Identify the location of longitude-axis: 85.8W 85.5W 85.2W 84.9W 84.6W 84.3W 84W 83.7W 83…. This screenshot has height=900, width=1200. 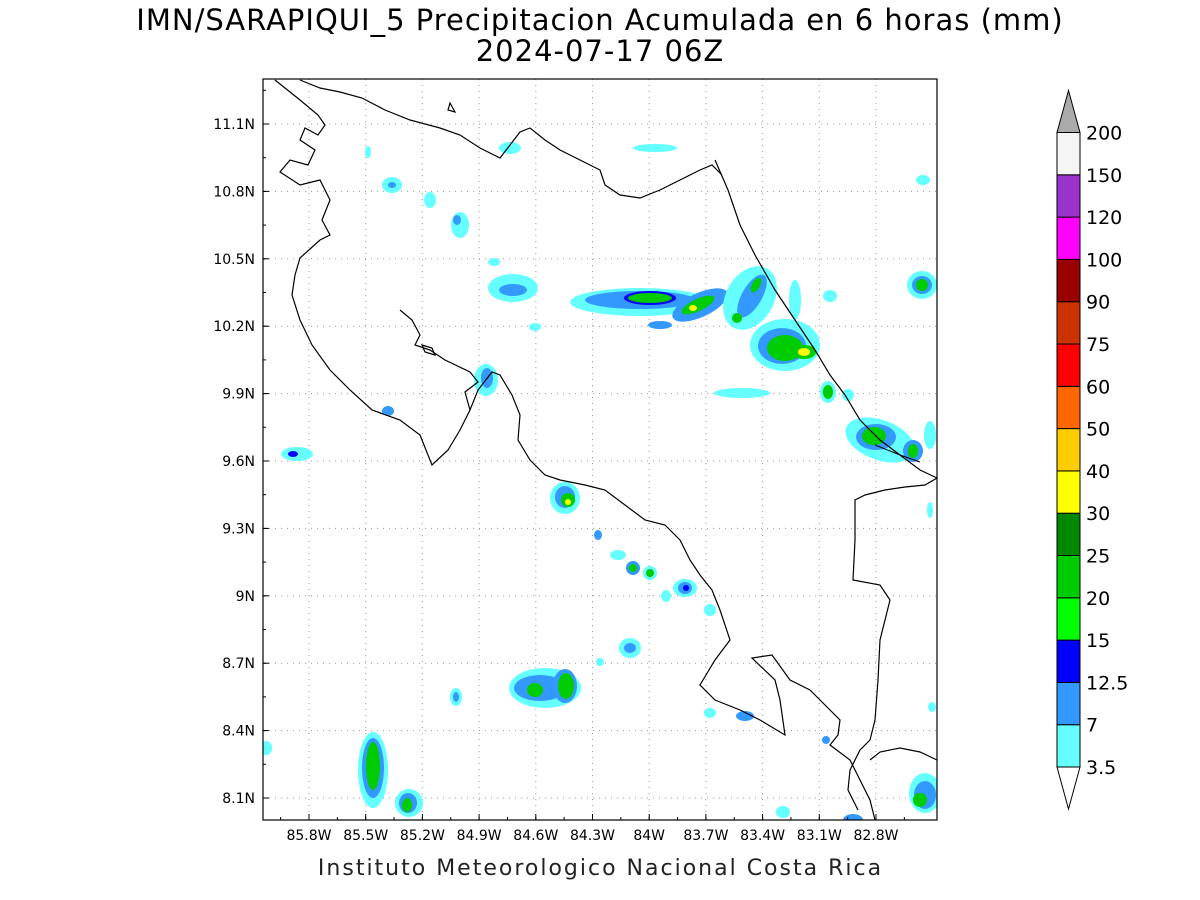
(592, 829).